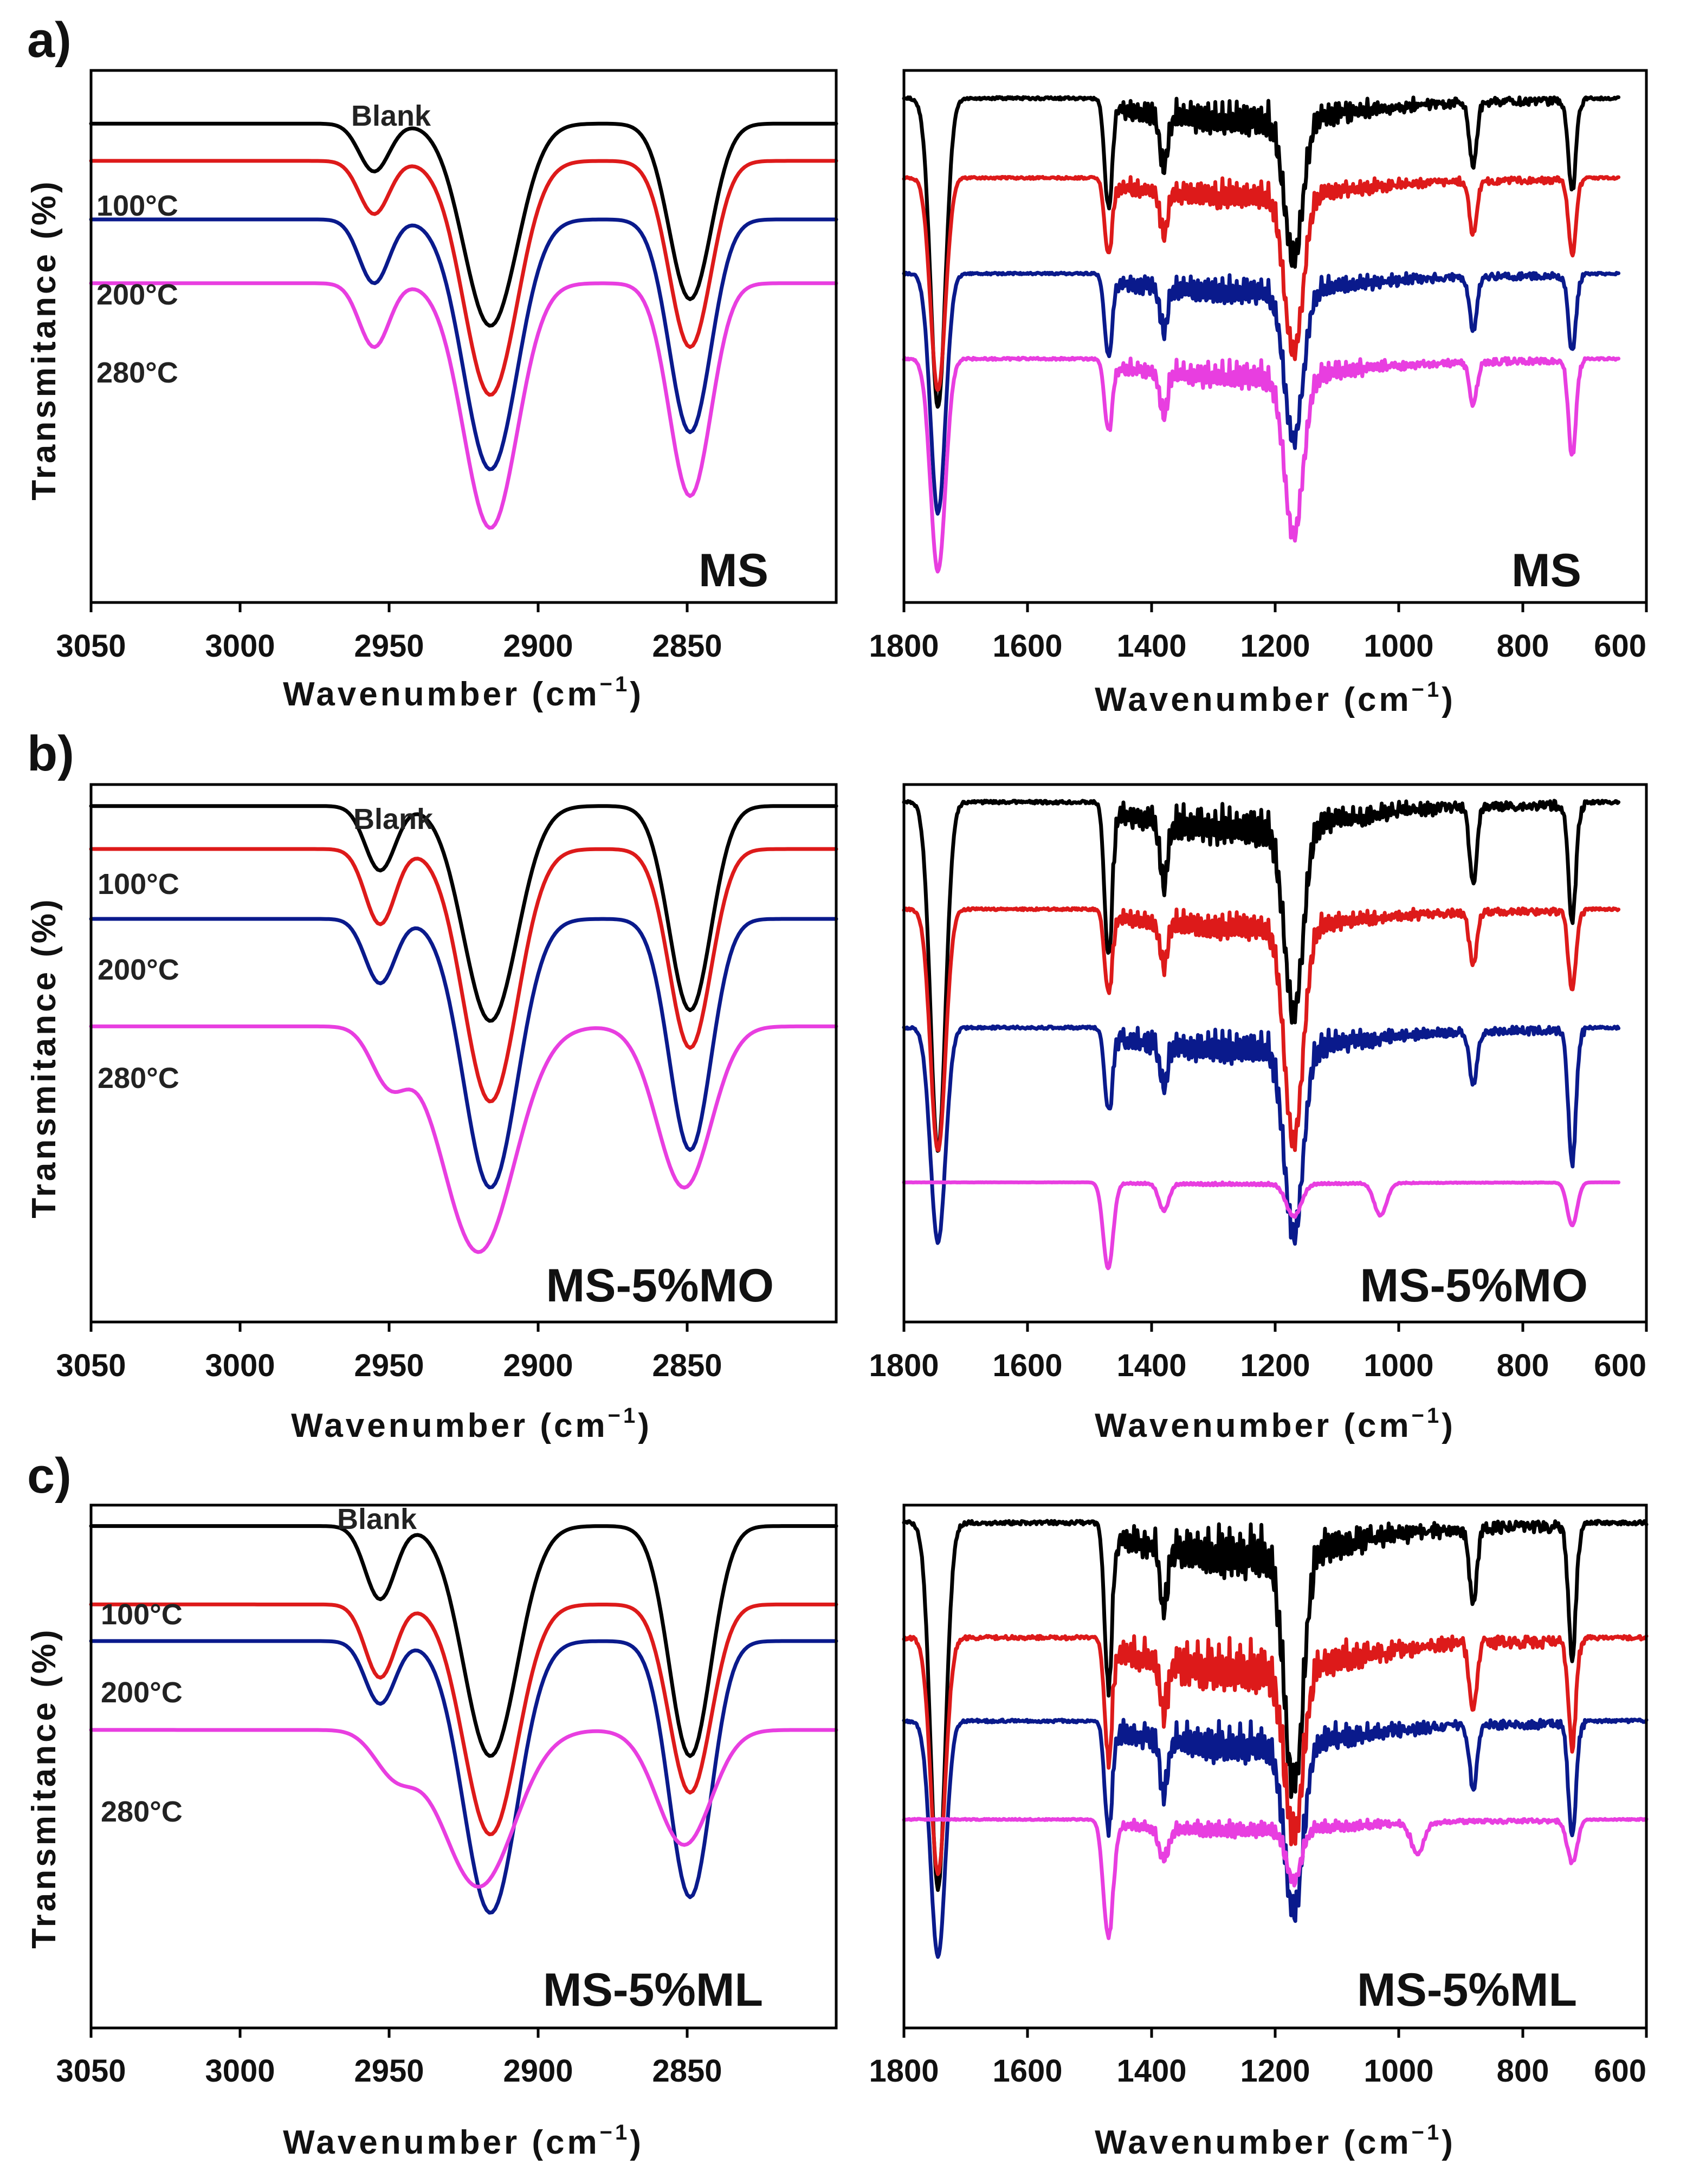 This screenshot has width=1706, height=2184. I want to click on spectrum-a-right-200c, so click(1262, 393).